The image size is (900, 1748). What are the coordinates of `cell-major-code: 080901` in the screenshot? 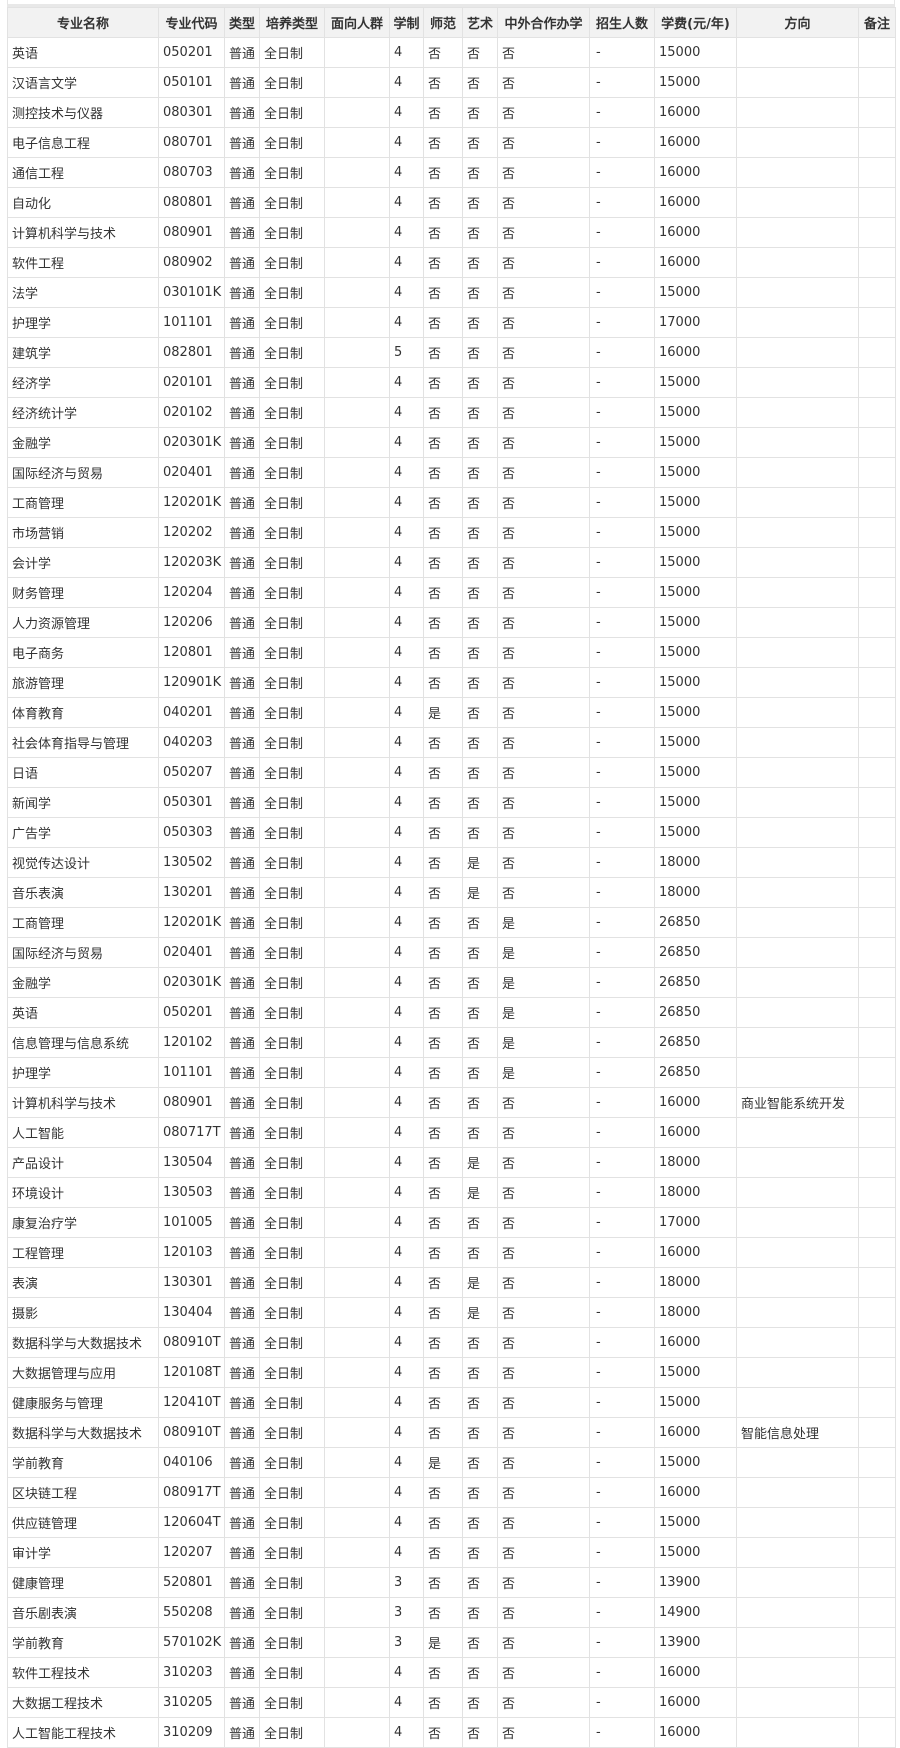 It's located at (191, 232).